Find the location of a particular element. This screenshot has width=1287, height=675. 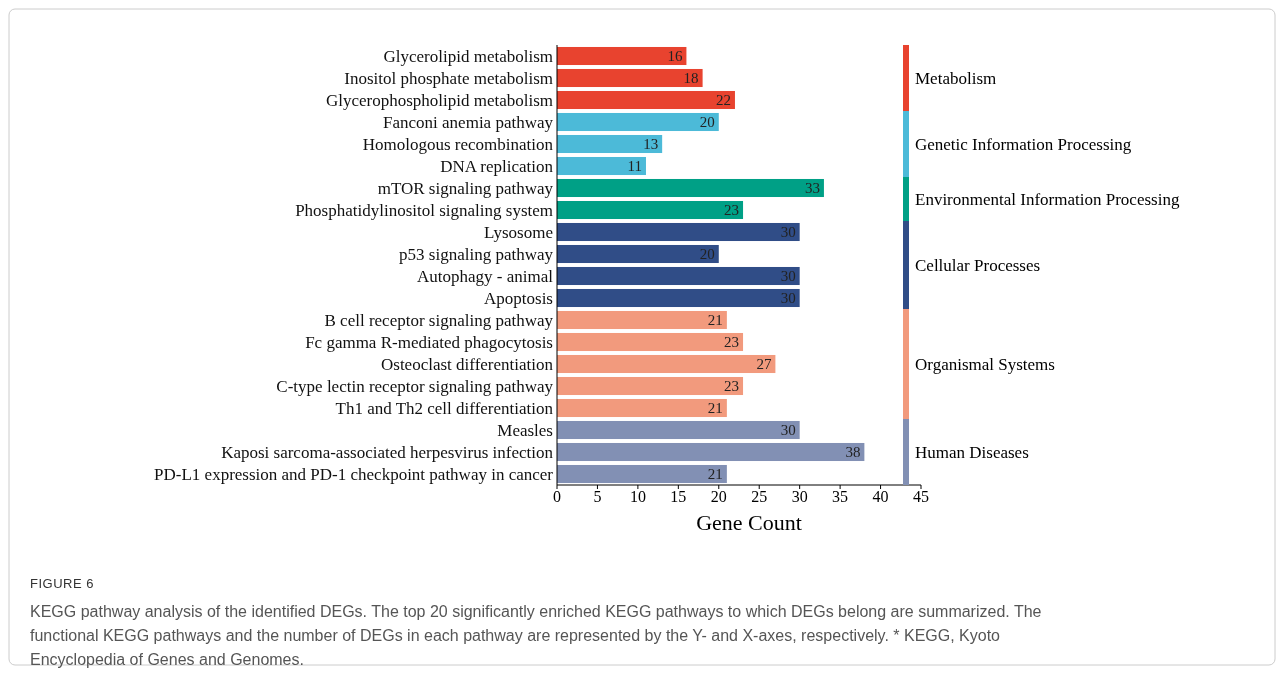

y-tick-label: C-type lectin receptor signaling pathway is located at coordinates (415, 386).